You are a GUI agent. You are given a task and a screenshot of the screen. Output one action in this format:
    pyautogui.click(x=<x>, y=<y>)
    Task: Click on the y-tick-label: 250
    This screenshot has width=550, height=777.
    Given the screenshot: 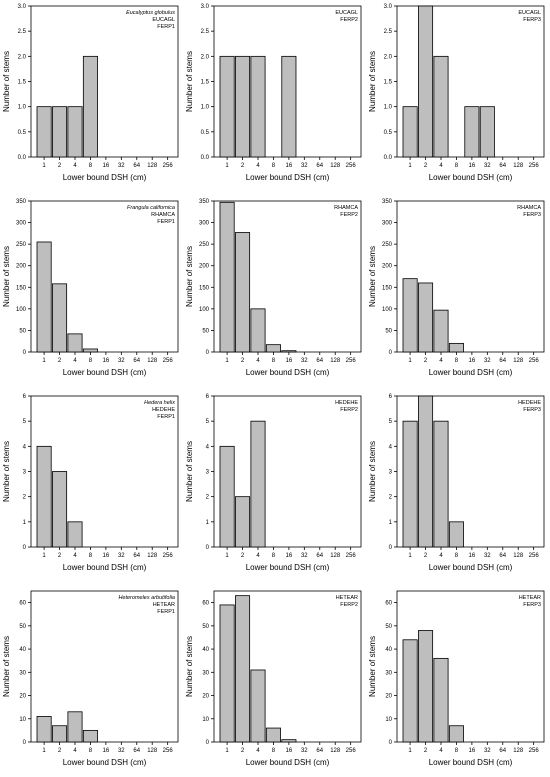 What is the action you would take?
    pyautogui.click(x=204, y=245)
    